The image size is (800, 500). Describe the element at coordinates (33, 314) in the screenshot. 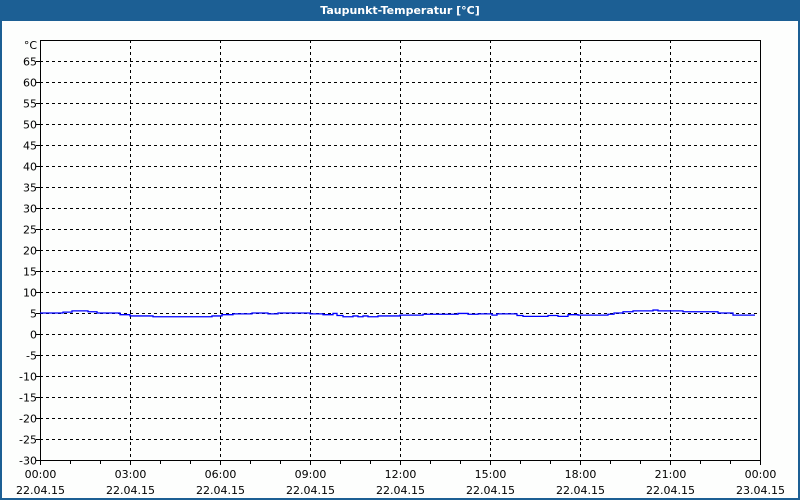

I see `y-tick-label: 5` at that location.